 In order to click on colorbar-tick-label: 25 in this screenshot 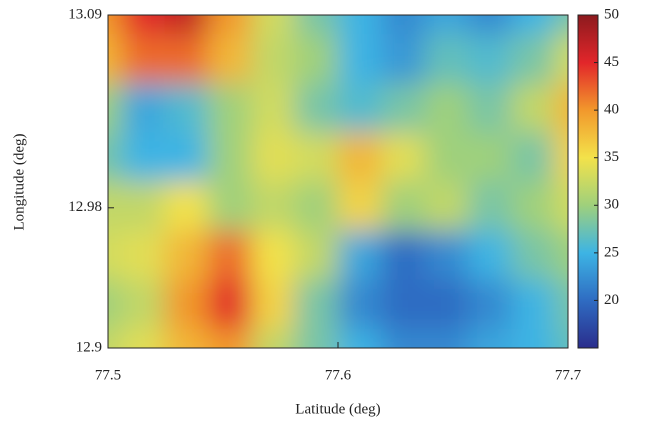, I will do `click(611, 252)`.